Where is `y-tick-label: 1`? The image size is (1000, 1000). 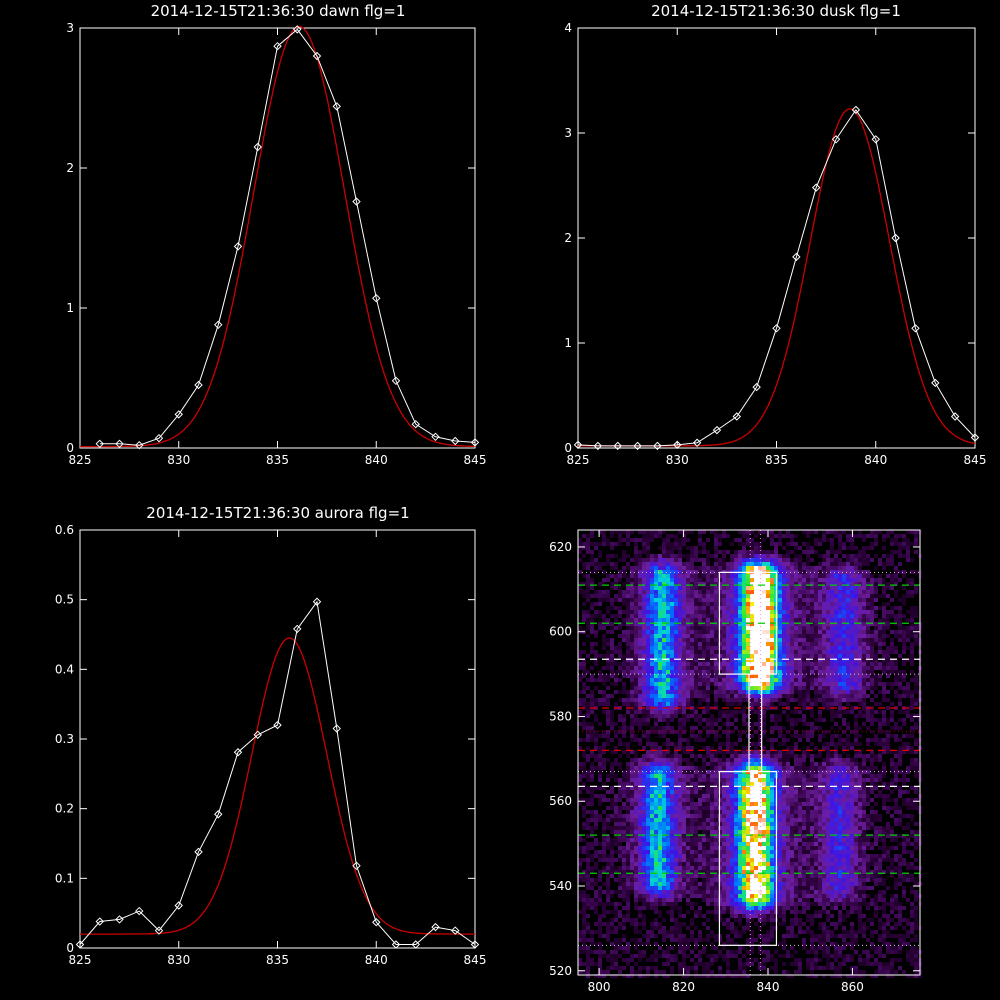
y-tick-label: 1 is located at coordinates (70, 308).